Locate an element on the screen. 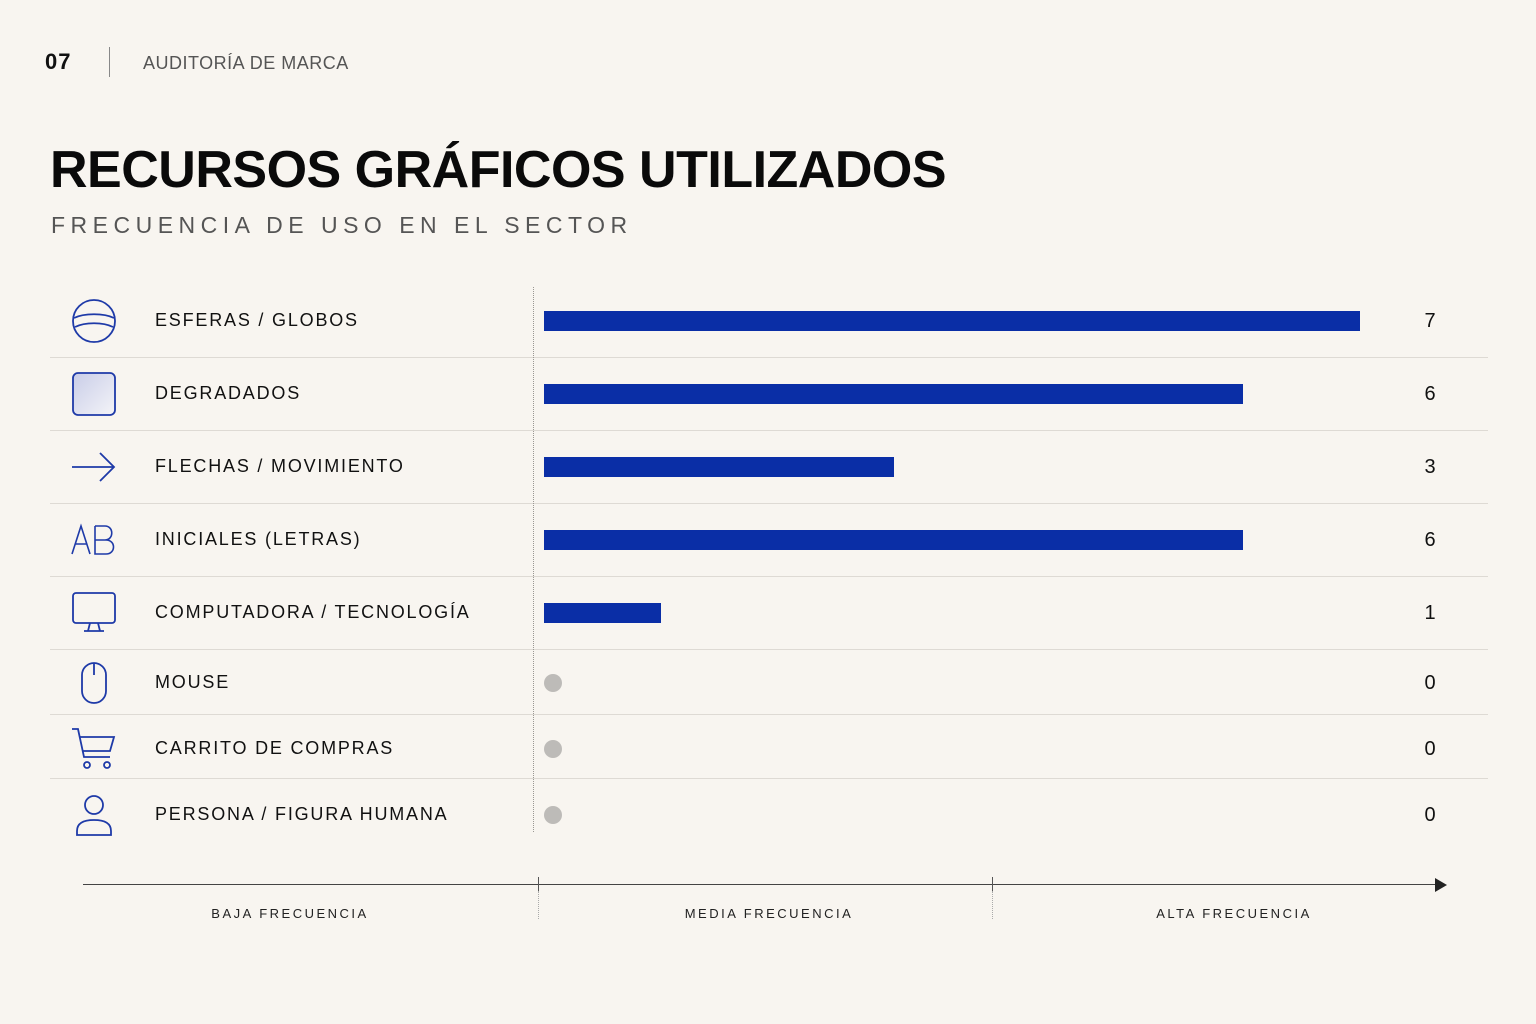 This screenshot has height=1024, width=1536. arrow-right-icon is located at coordinates (94, 467).